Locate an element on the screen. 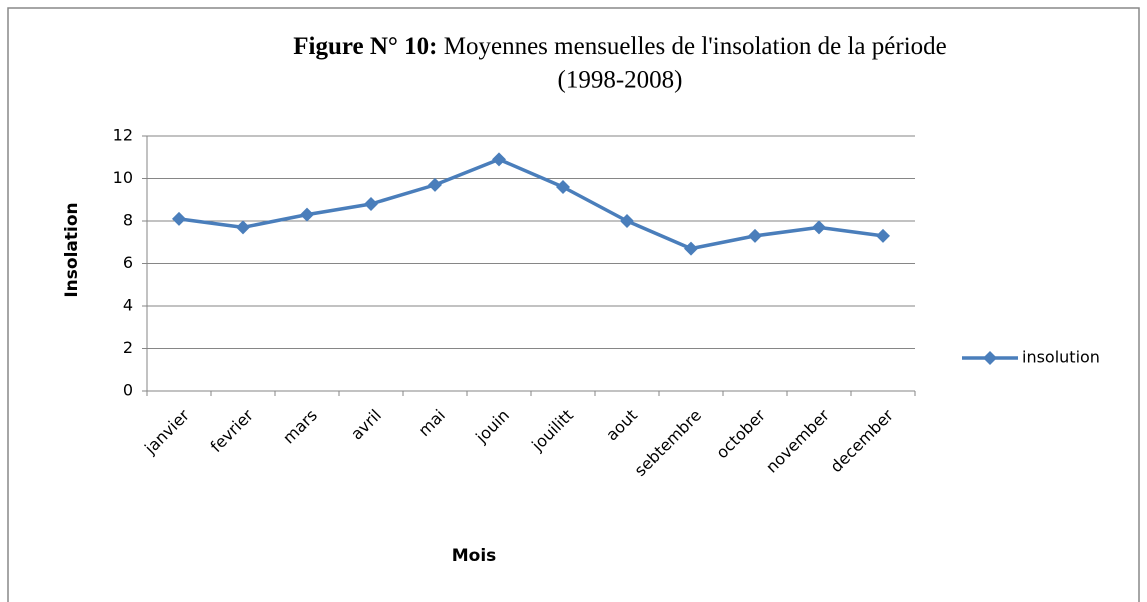 The height and width of the screenshot is (602, 1147). x-tick-label: mars is located at coordinates (300, 427).